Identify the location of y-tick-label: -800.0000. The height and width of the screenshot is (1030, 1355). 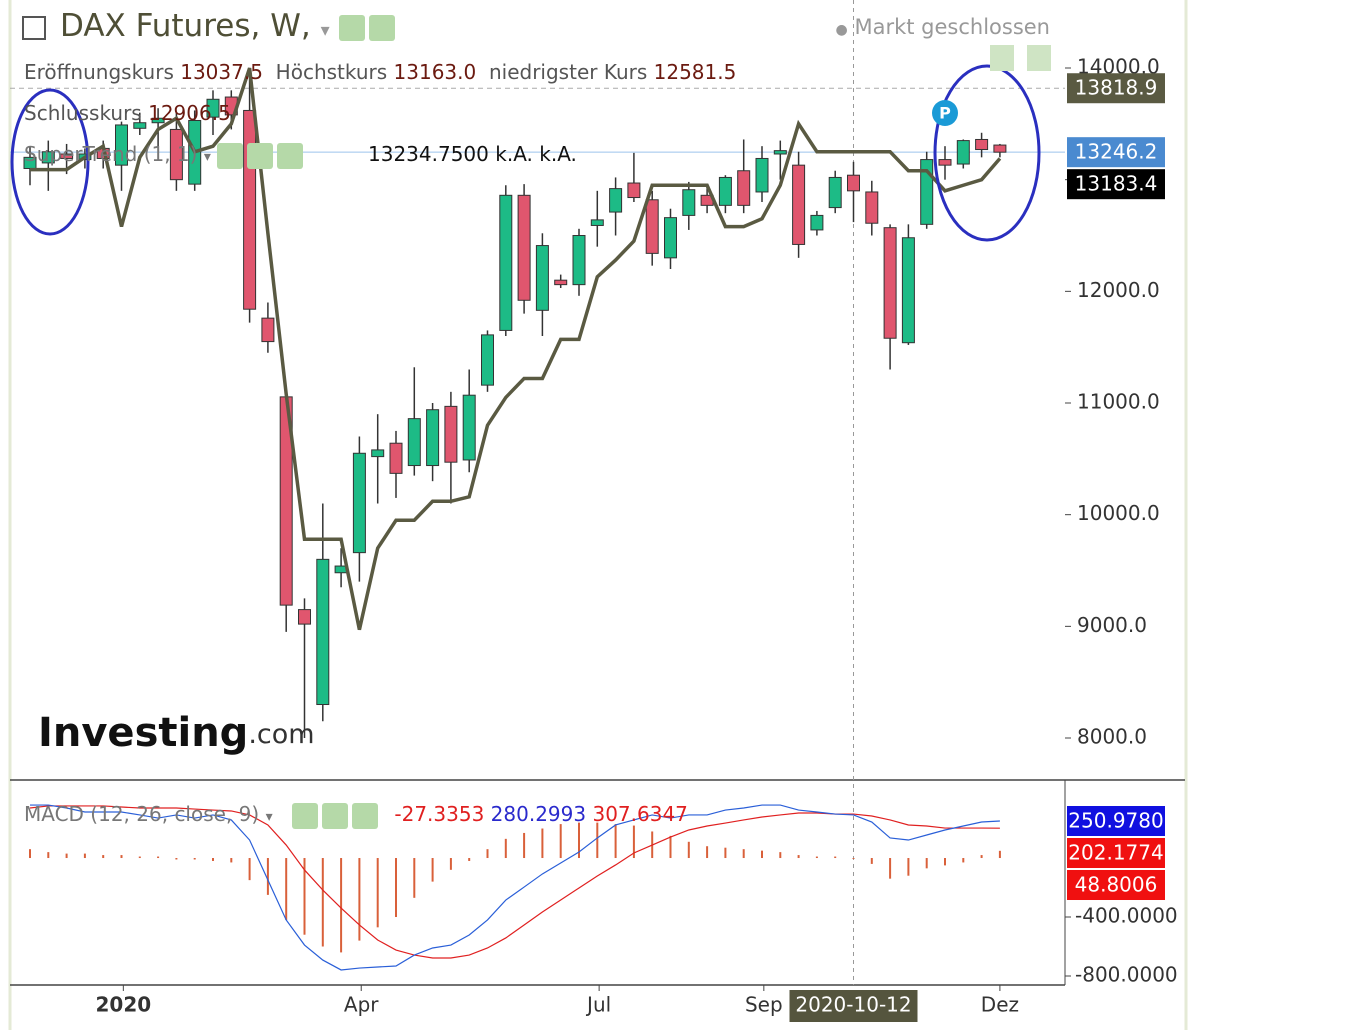
(1126, 975).